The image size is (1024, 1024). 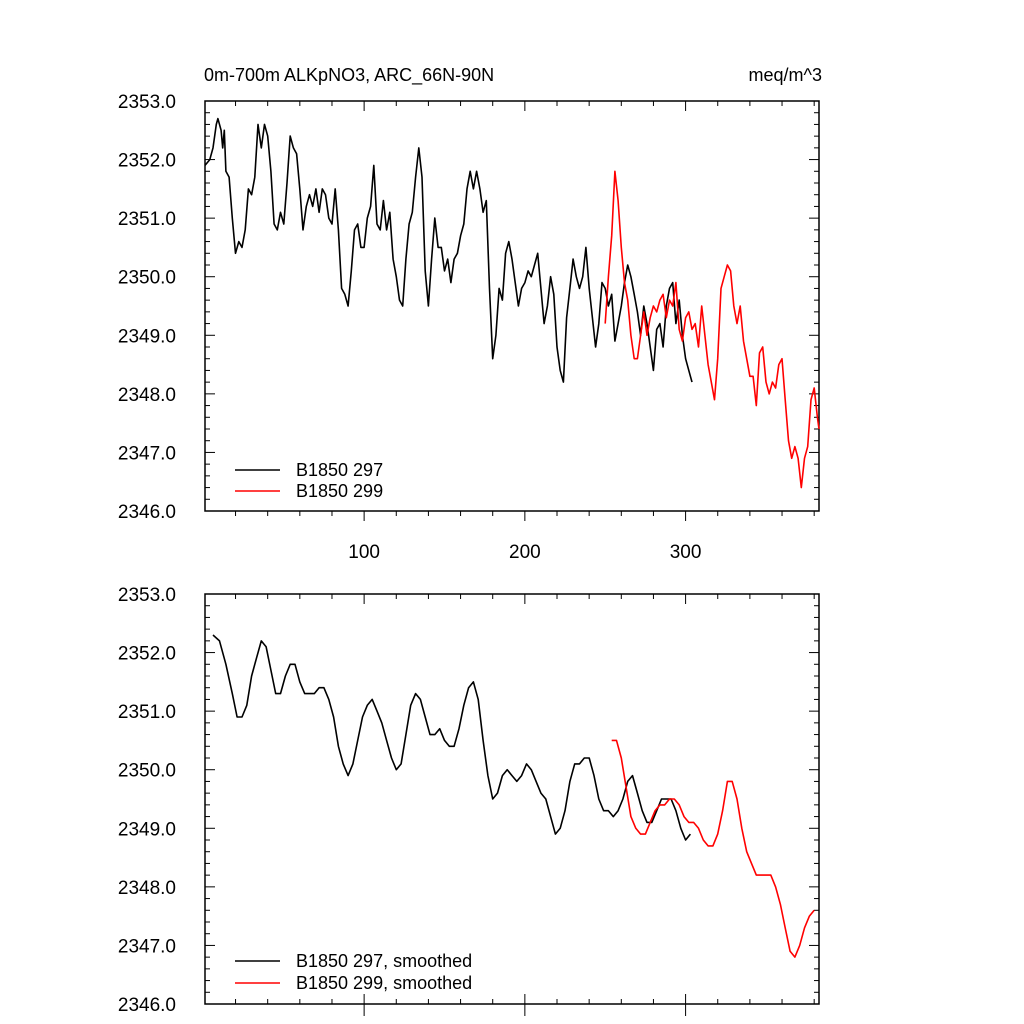 I want to click on legend-label-b1850-299: B1850 299, so click(x=339, y=491).